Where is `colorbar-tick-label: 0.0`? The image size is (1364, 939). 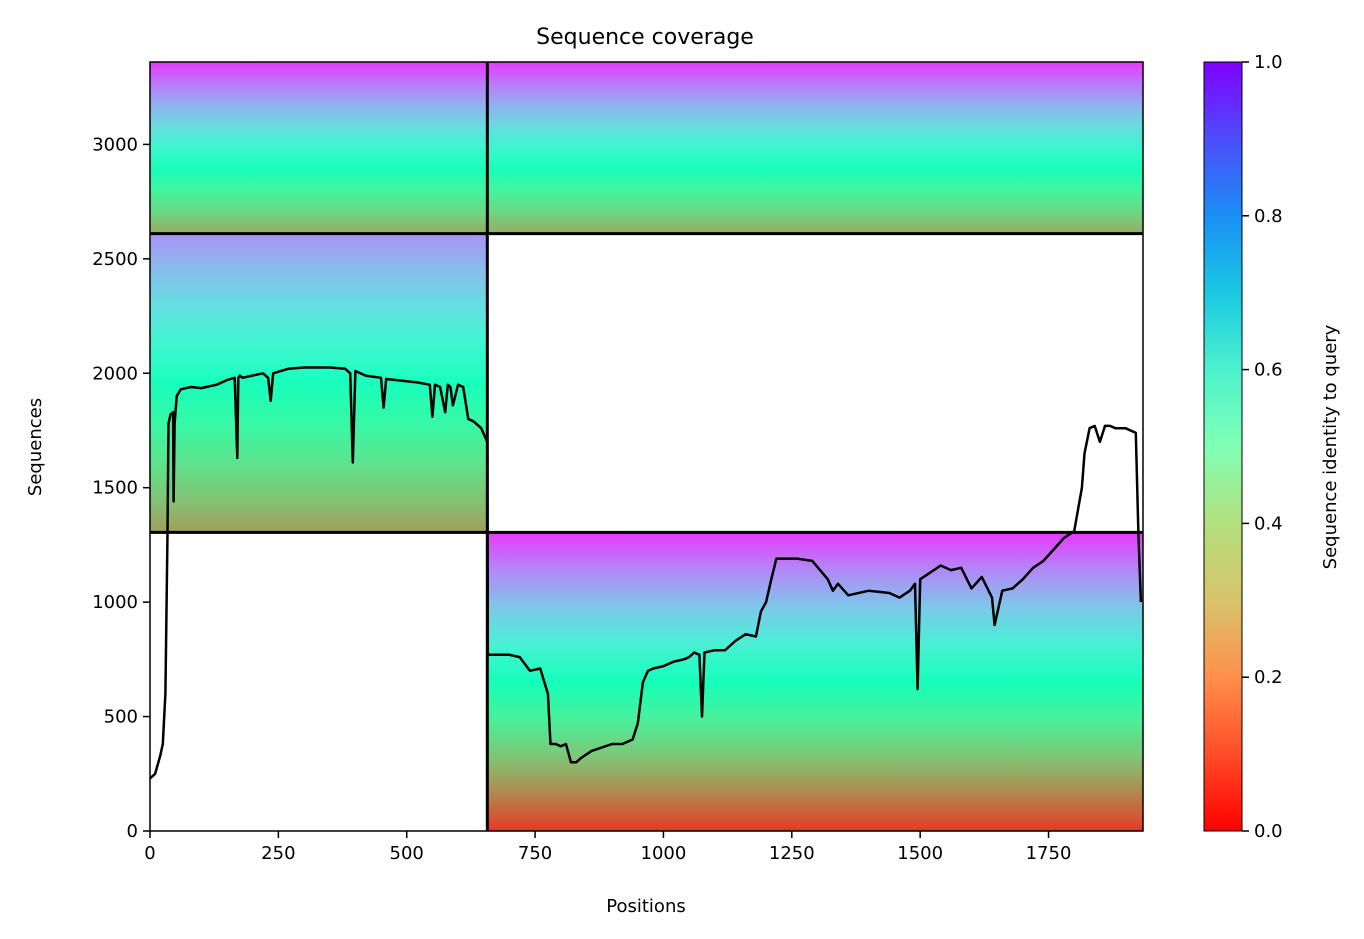
colorbar-tick-label: 0.0 is located at coordinates (1268, 831).